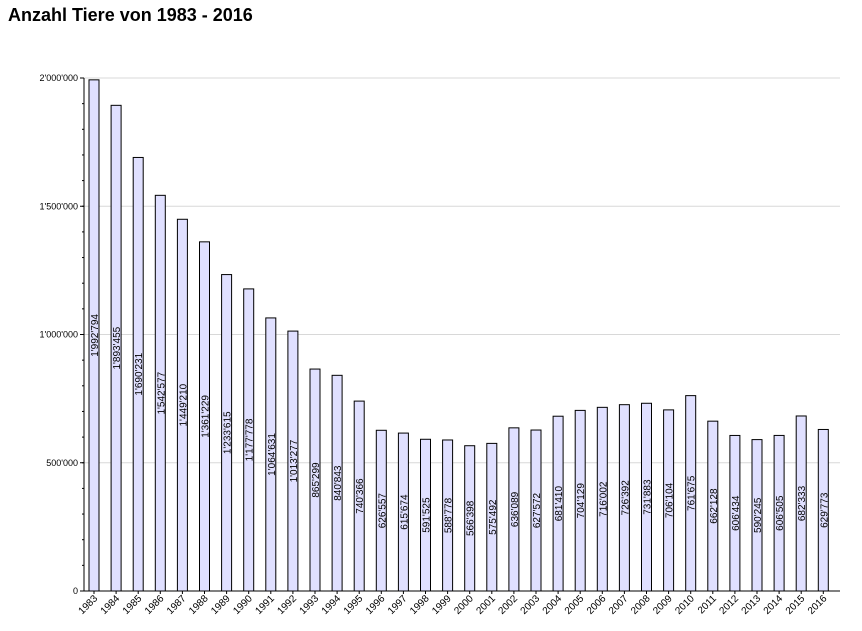 This screenshot has width=862, height=631. I want to click on data-label: 761'675, so click(692, 493).